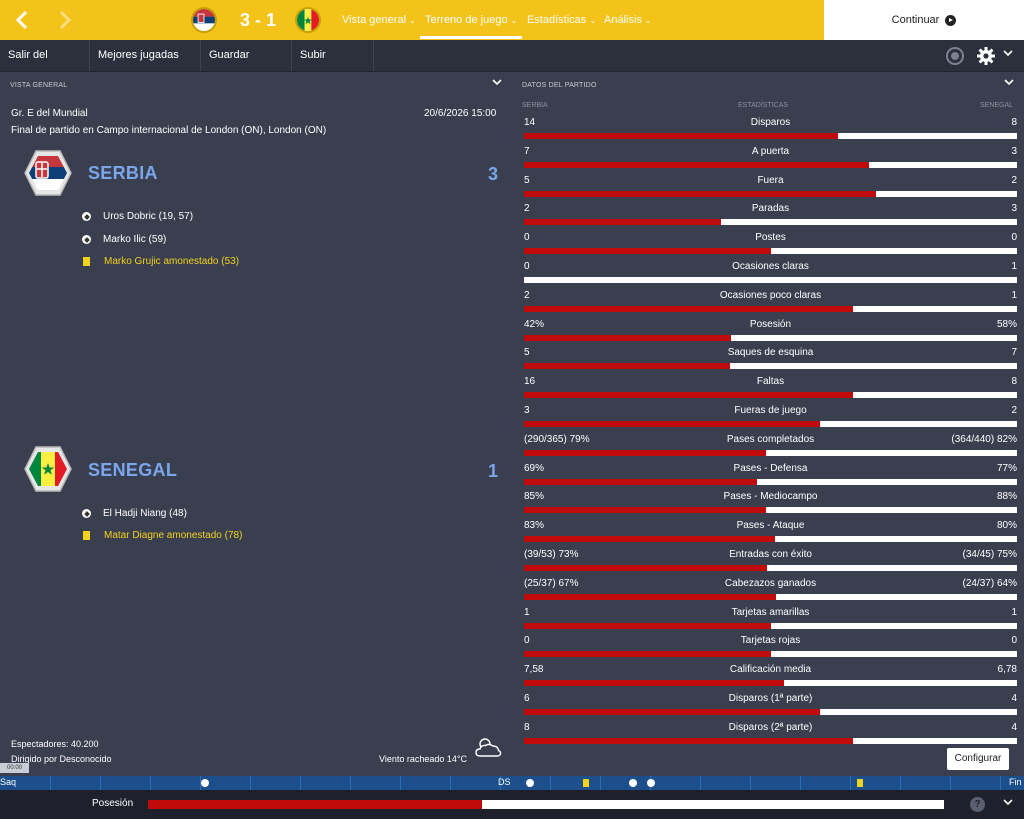  Describe the element at coordinates (770, 414) in the screenshot. I see `stat-row: 3 Fueras de juego 2` at that location.